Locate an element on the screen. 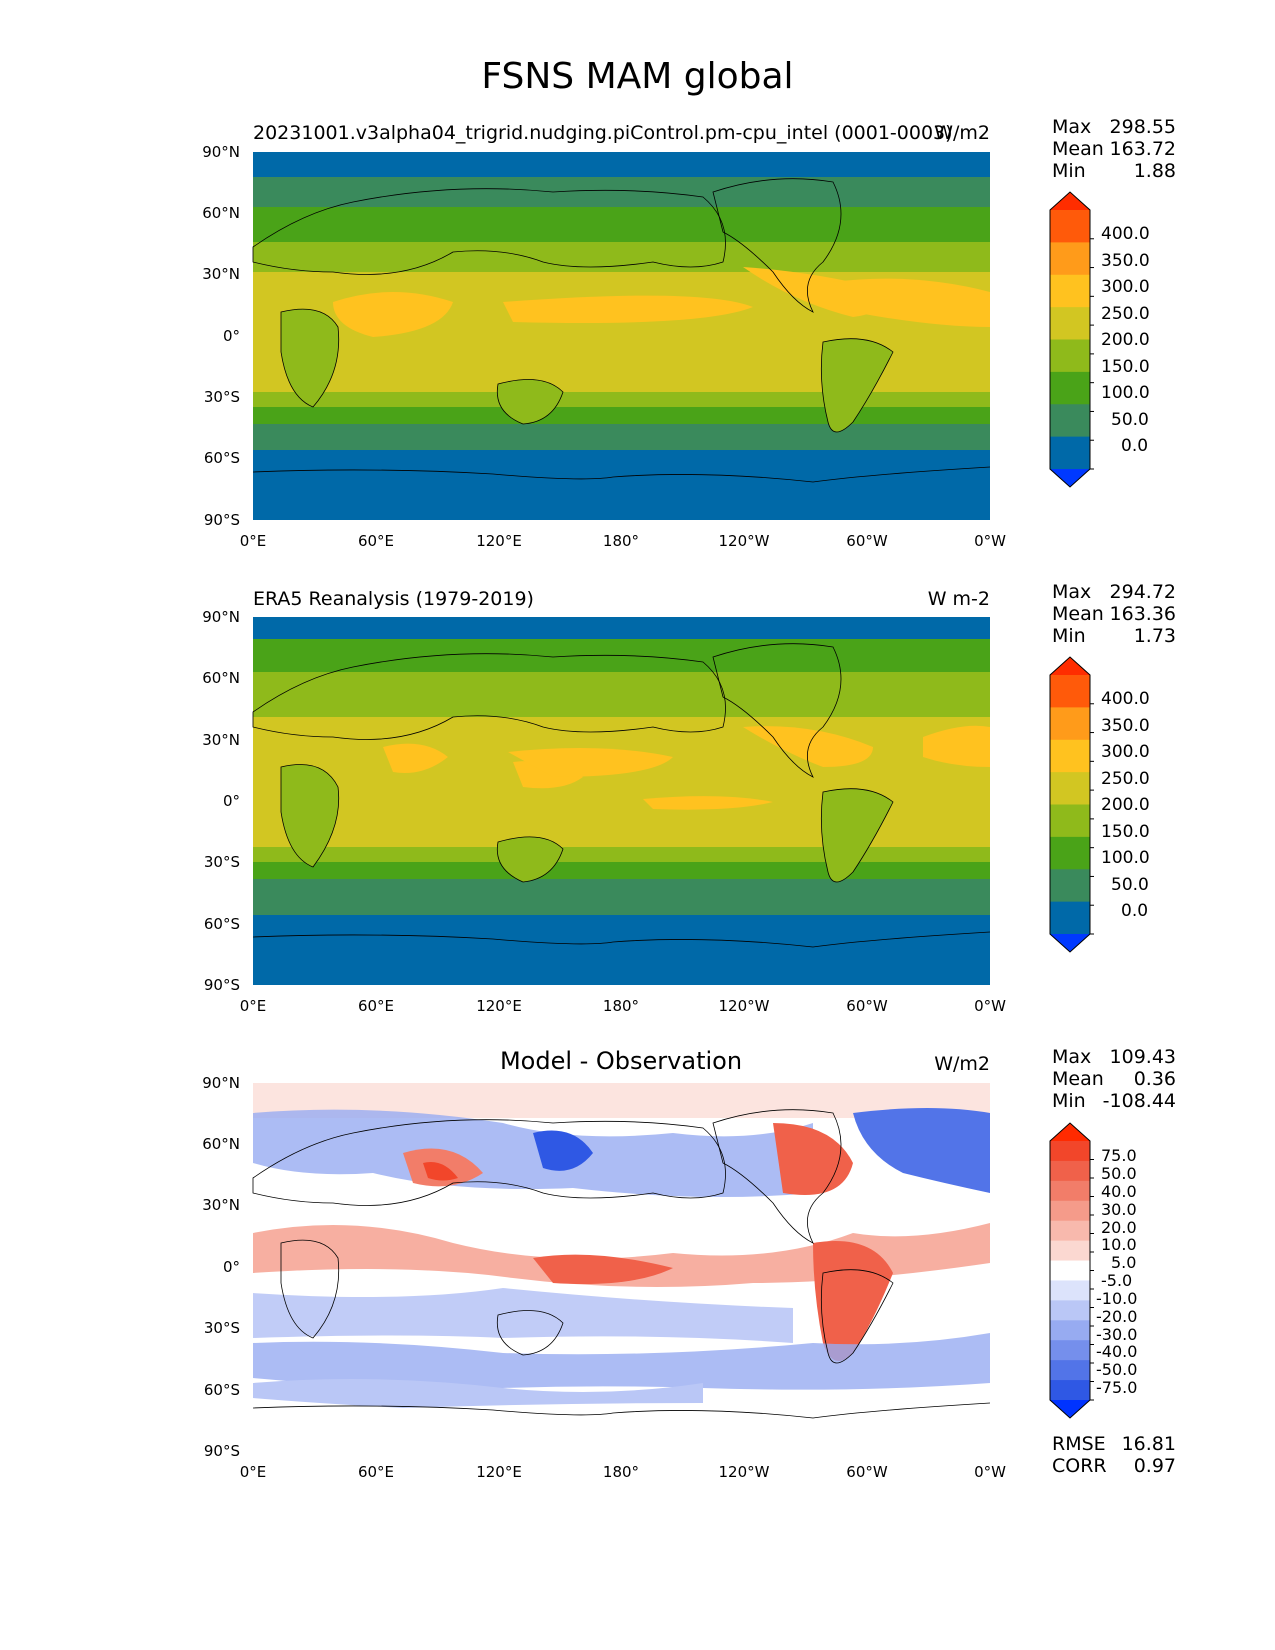 The width and height of the screenshot is (1275, 1650). diff-cbar-label: 50.0 is located at coordinates (1119, 1173).